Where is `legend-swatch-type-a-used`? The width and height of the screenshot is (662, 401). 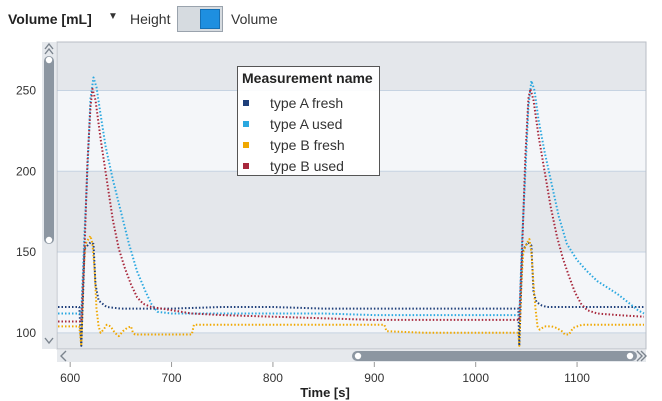
legend-swatch-type-a-used is located at coordinates (246, 124).